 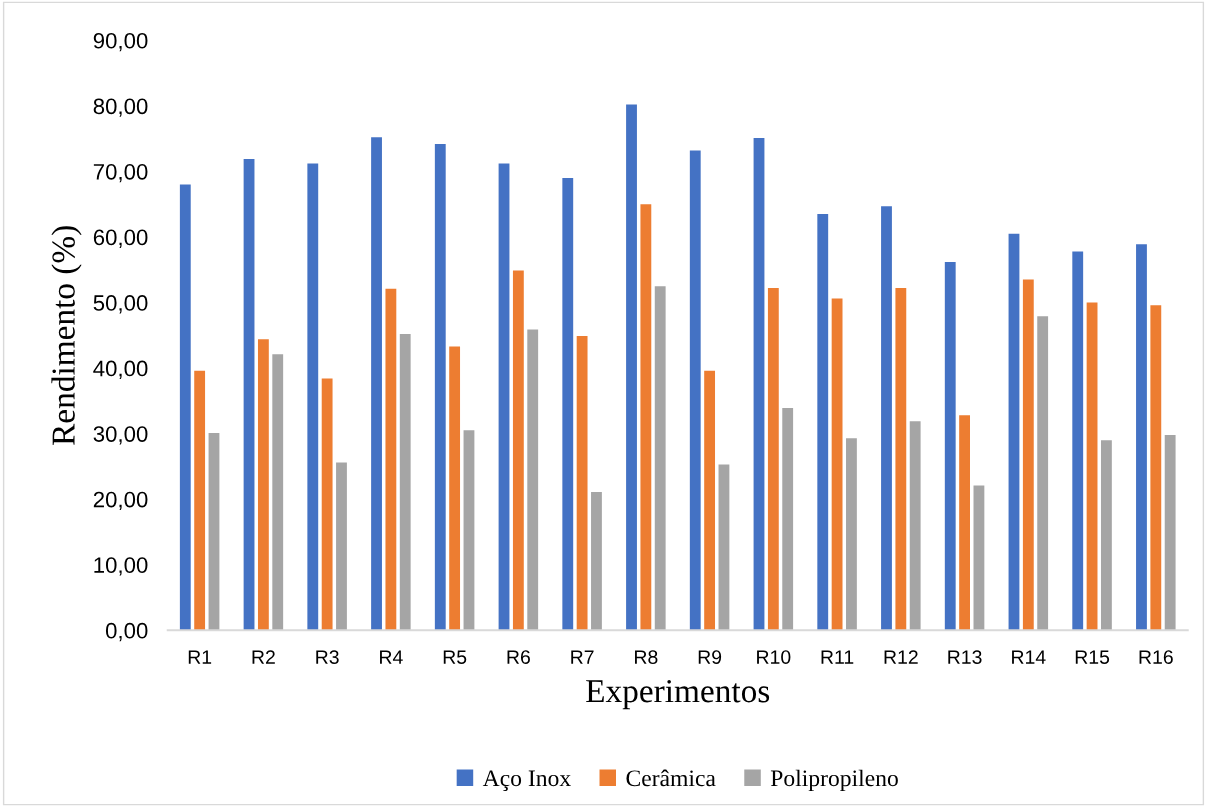 What do you see at coordinates (263, 657) in the screenshot?
I see `x-tick-label: R2` at bounding box center [263, 657].